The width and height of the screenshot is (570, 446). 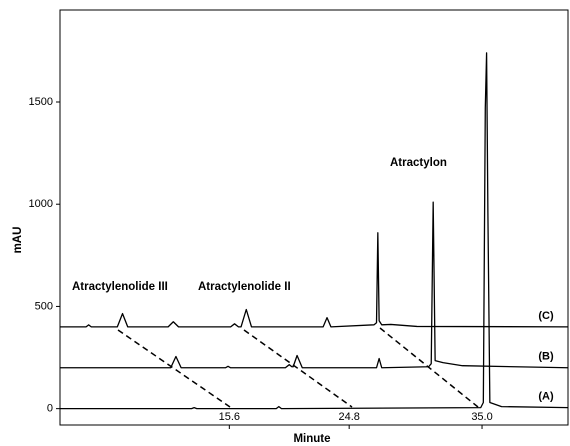 What do you see at coordinates (481, 417) in the screenshot?
I see `x-tick-label: 35.0` at bounding box center [481, 417].